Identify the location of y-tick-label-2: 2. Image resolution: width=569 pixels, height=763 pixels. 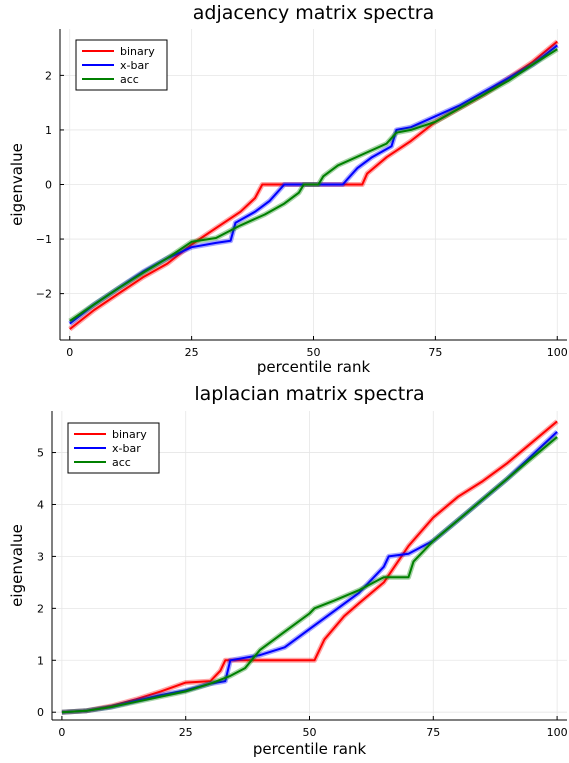
(40, 608).